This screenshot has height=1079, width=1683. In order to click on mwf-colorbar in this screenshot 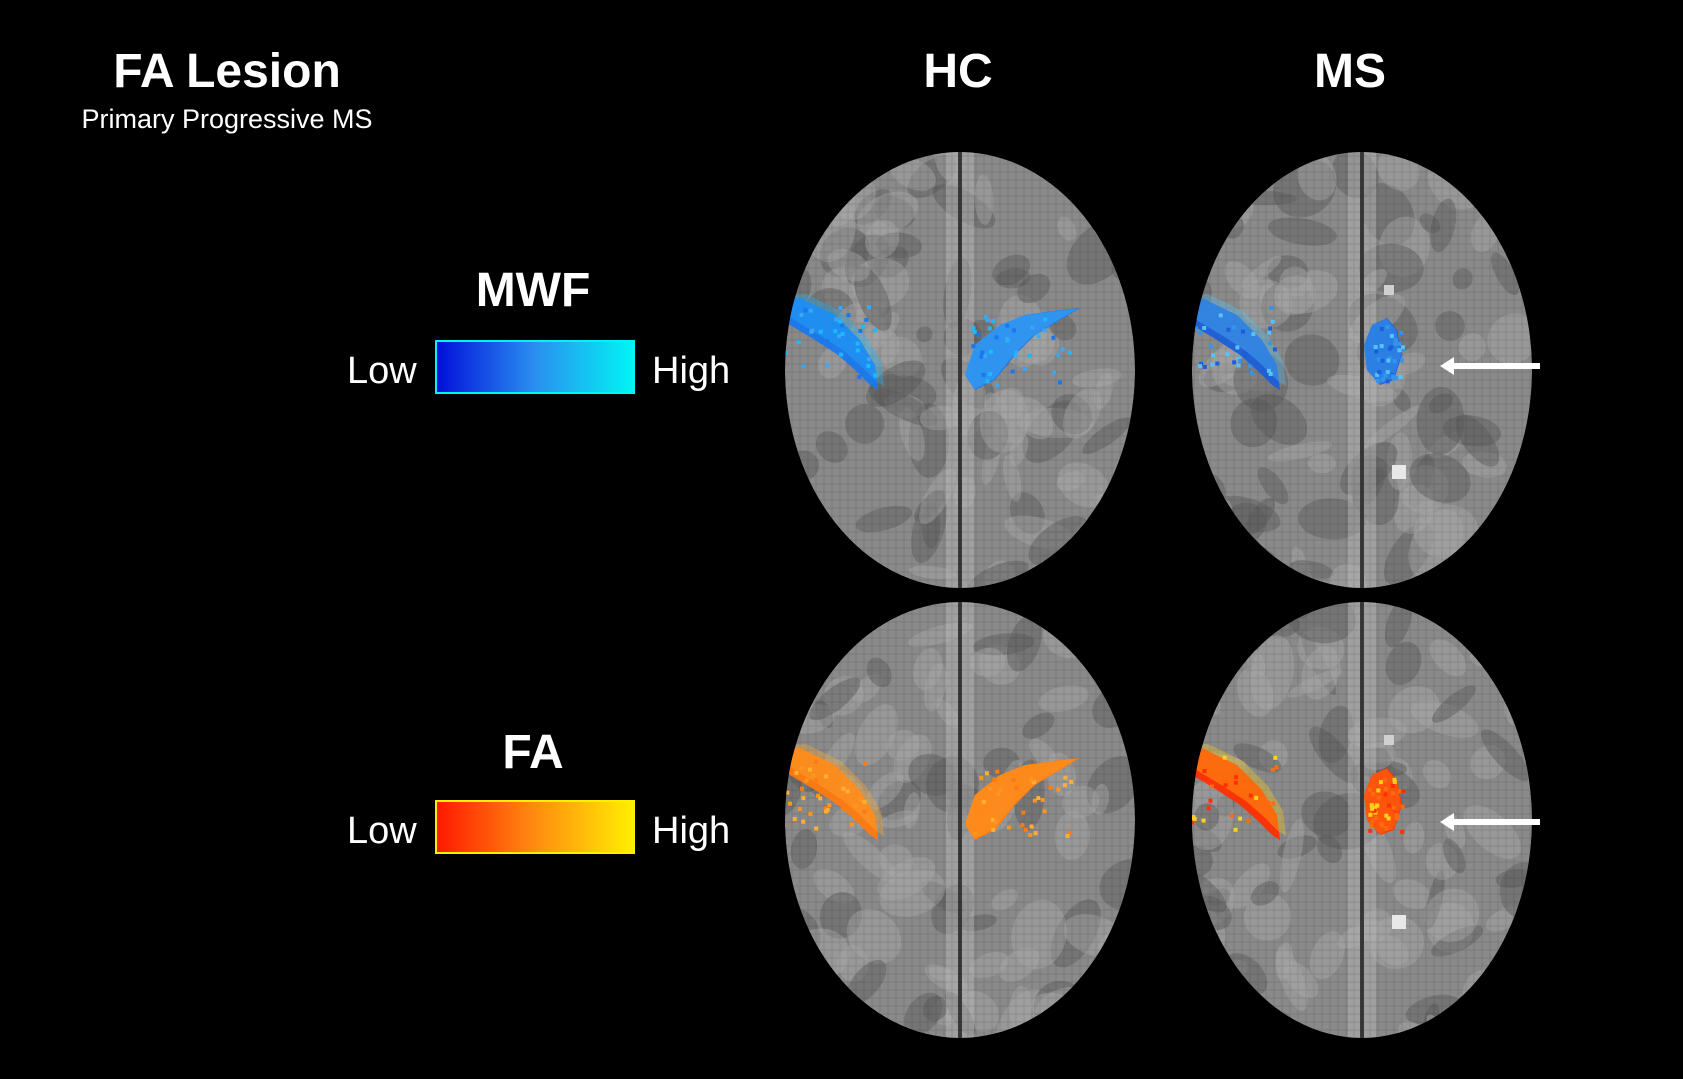, I will do `click(535, 367)`.